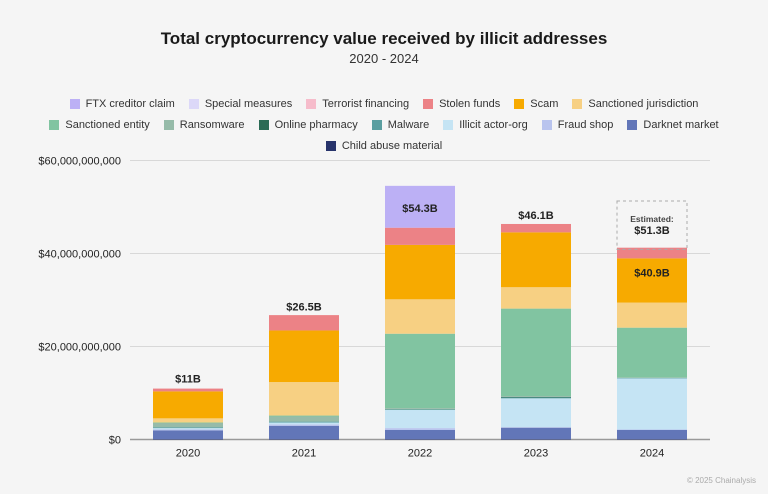 This screenshot has height=494, width=768. I want to click on legend-item: Online pharmacy, so click(308, 124).